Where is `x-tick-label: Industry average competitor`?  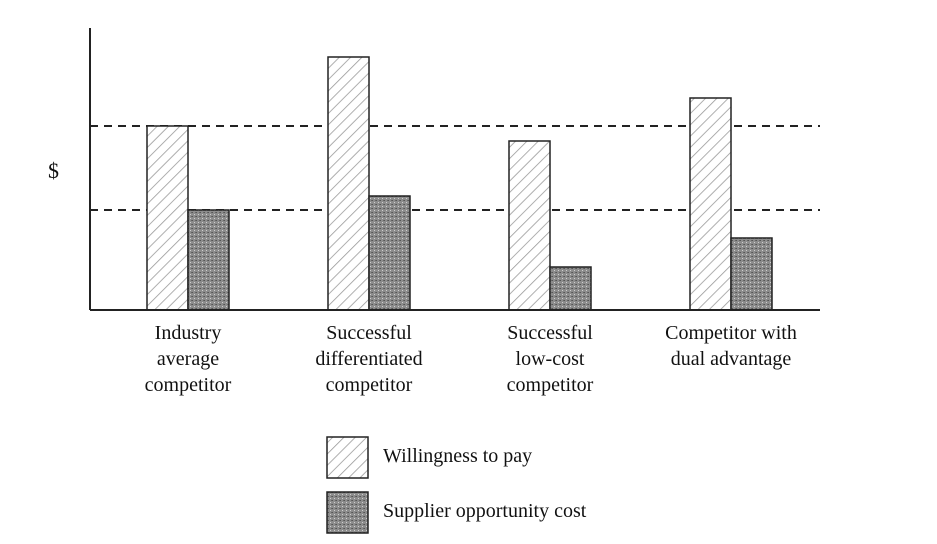 x-tick-label: Industry average competitor is located at coordinates (188, 359).